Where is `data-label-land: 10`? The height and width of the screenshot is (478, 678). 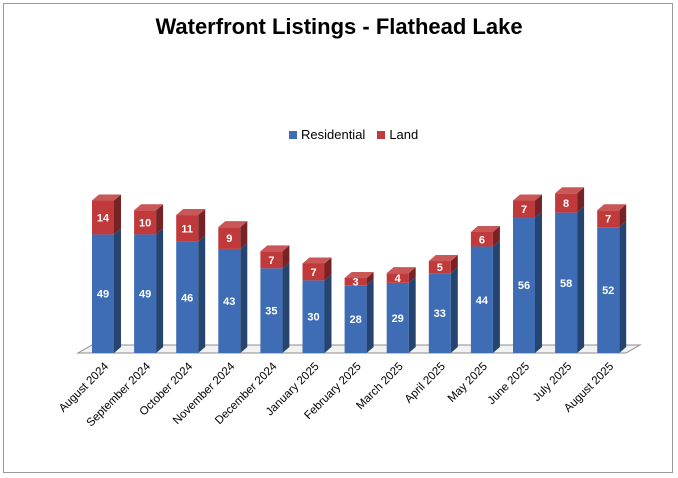 data-label-land: 10 is located at coordinates (145, 223).